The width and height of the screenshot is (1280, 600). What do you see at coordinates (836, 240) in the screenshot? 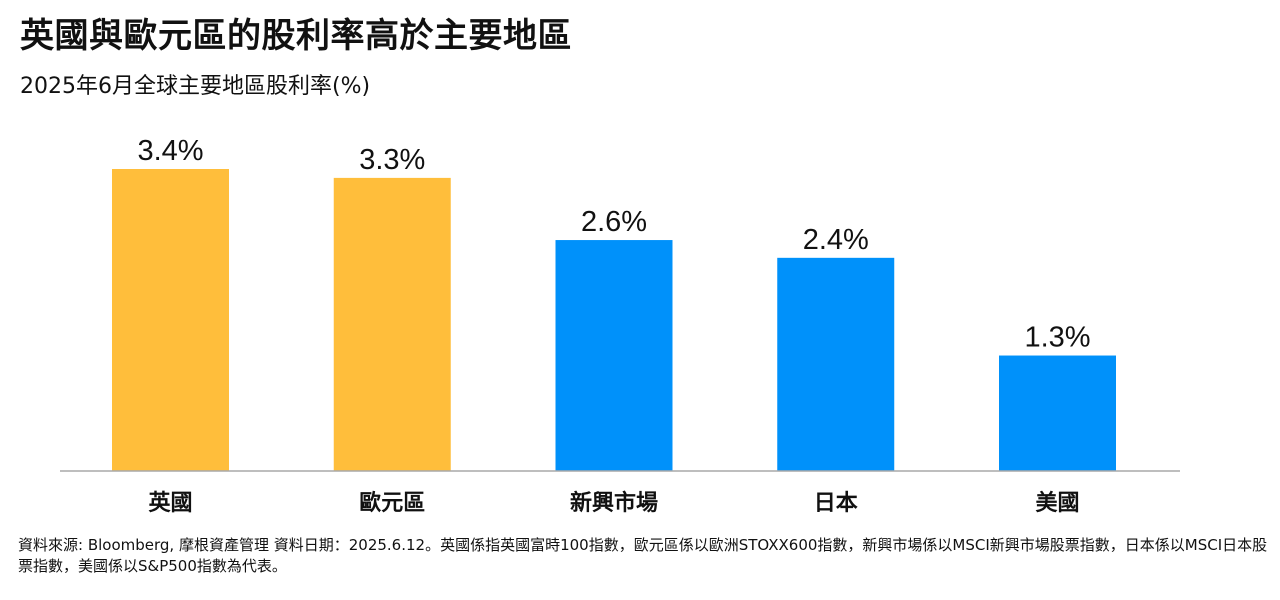
I see `value-label-3: 2.4%` at bounding box center [836, 240].